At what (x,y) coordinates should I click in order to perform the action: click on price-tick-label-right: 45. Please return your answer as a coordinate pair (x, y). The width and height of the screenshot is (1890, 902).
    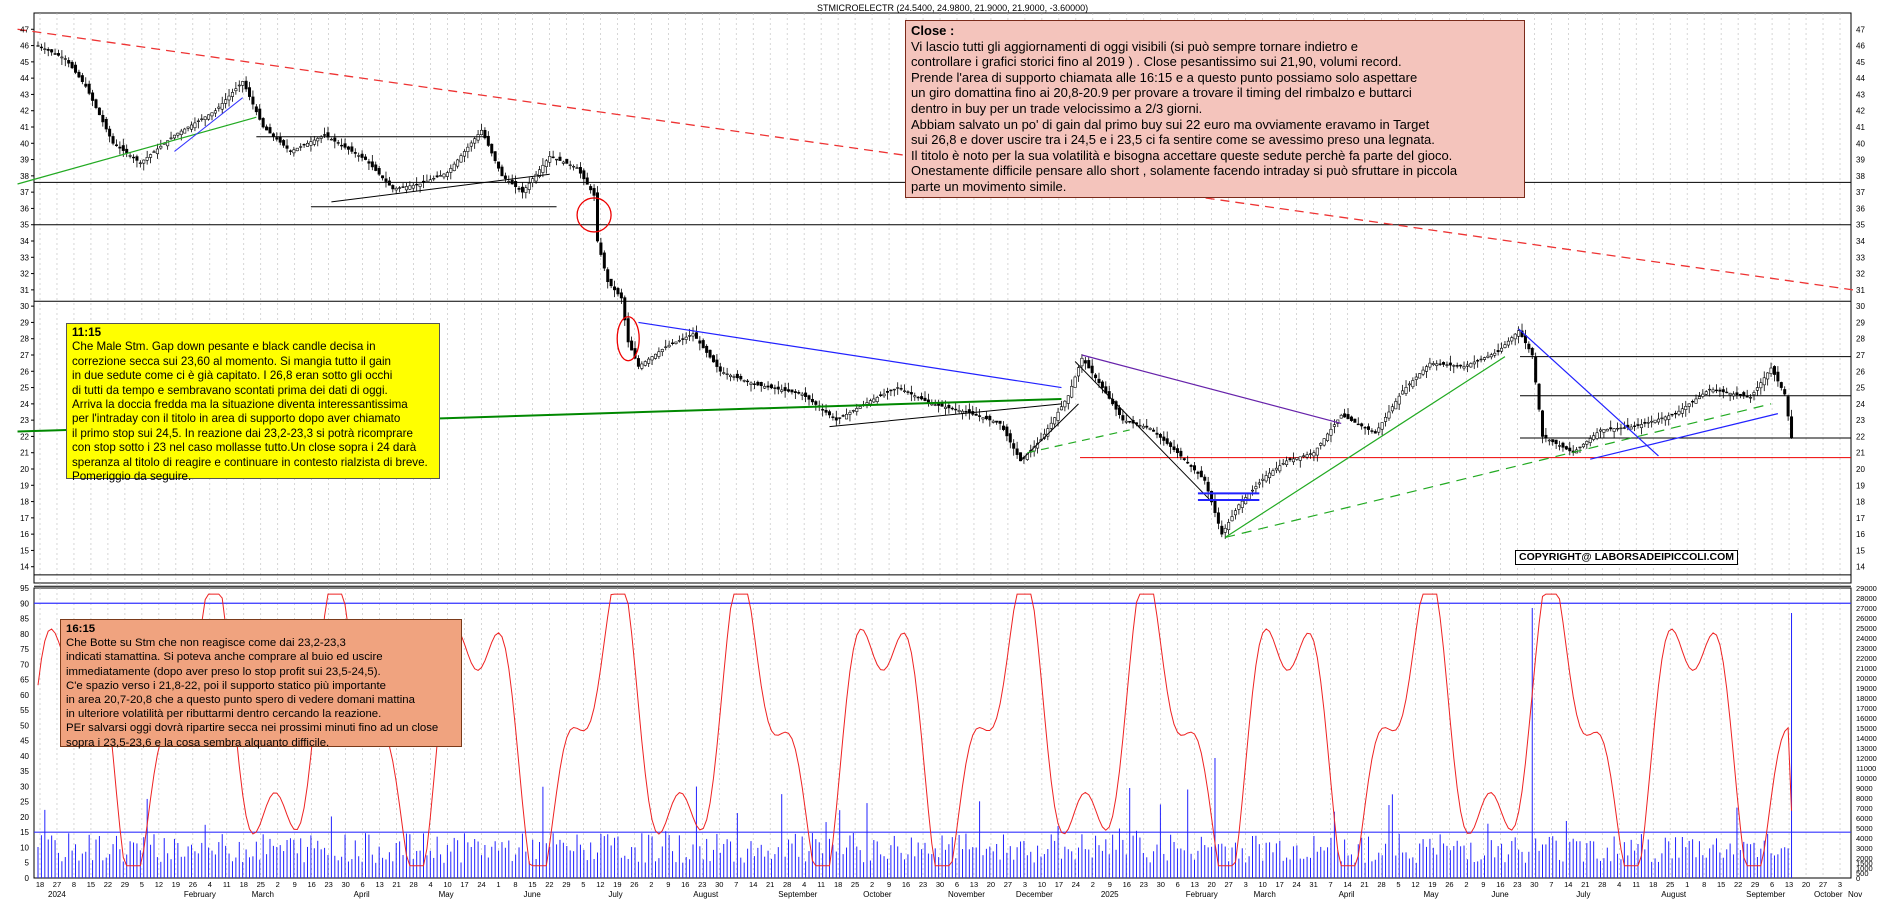
    Looking at the image, I should click on (1860, 62).